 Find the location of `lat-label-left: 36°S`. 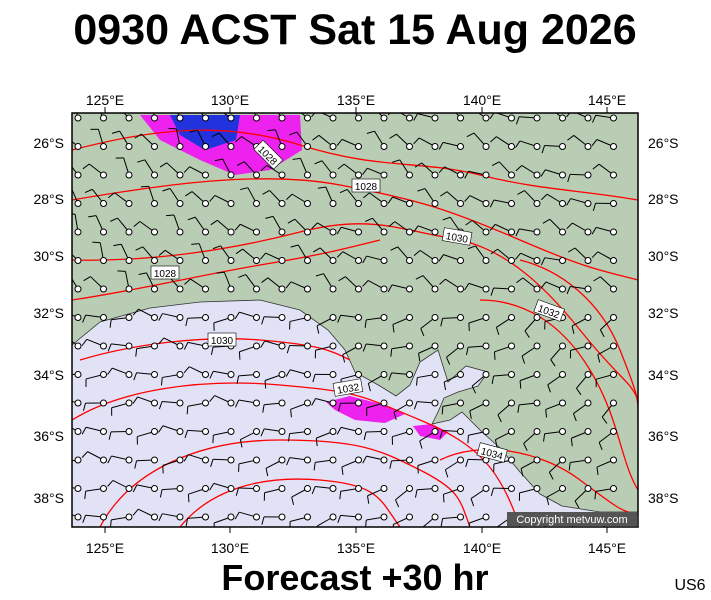

lat-label-left: 36°S is located at coordinates (48, 436).